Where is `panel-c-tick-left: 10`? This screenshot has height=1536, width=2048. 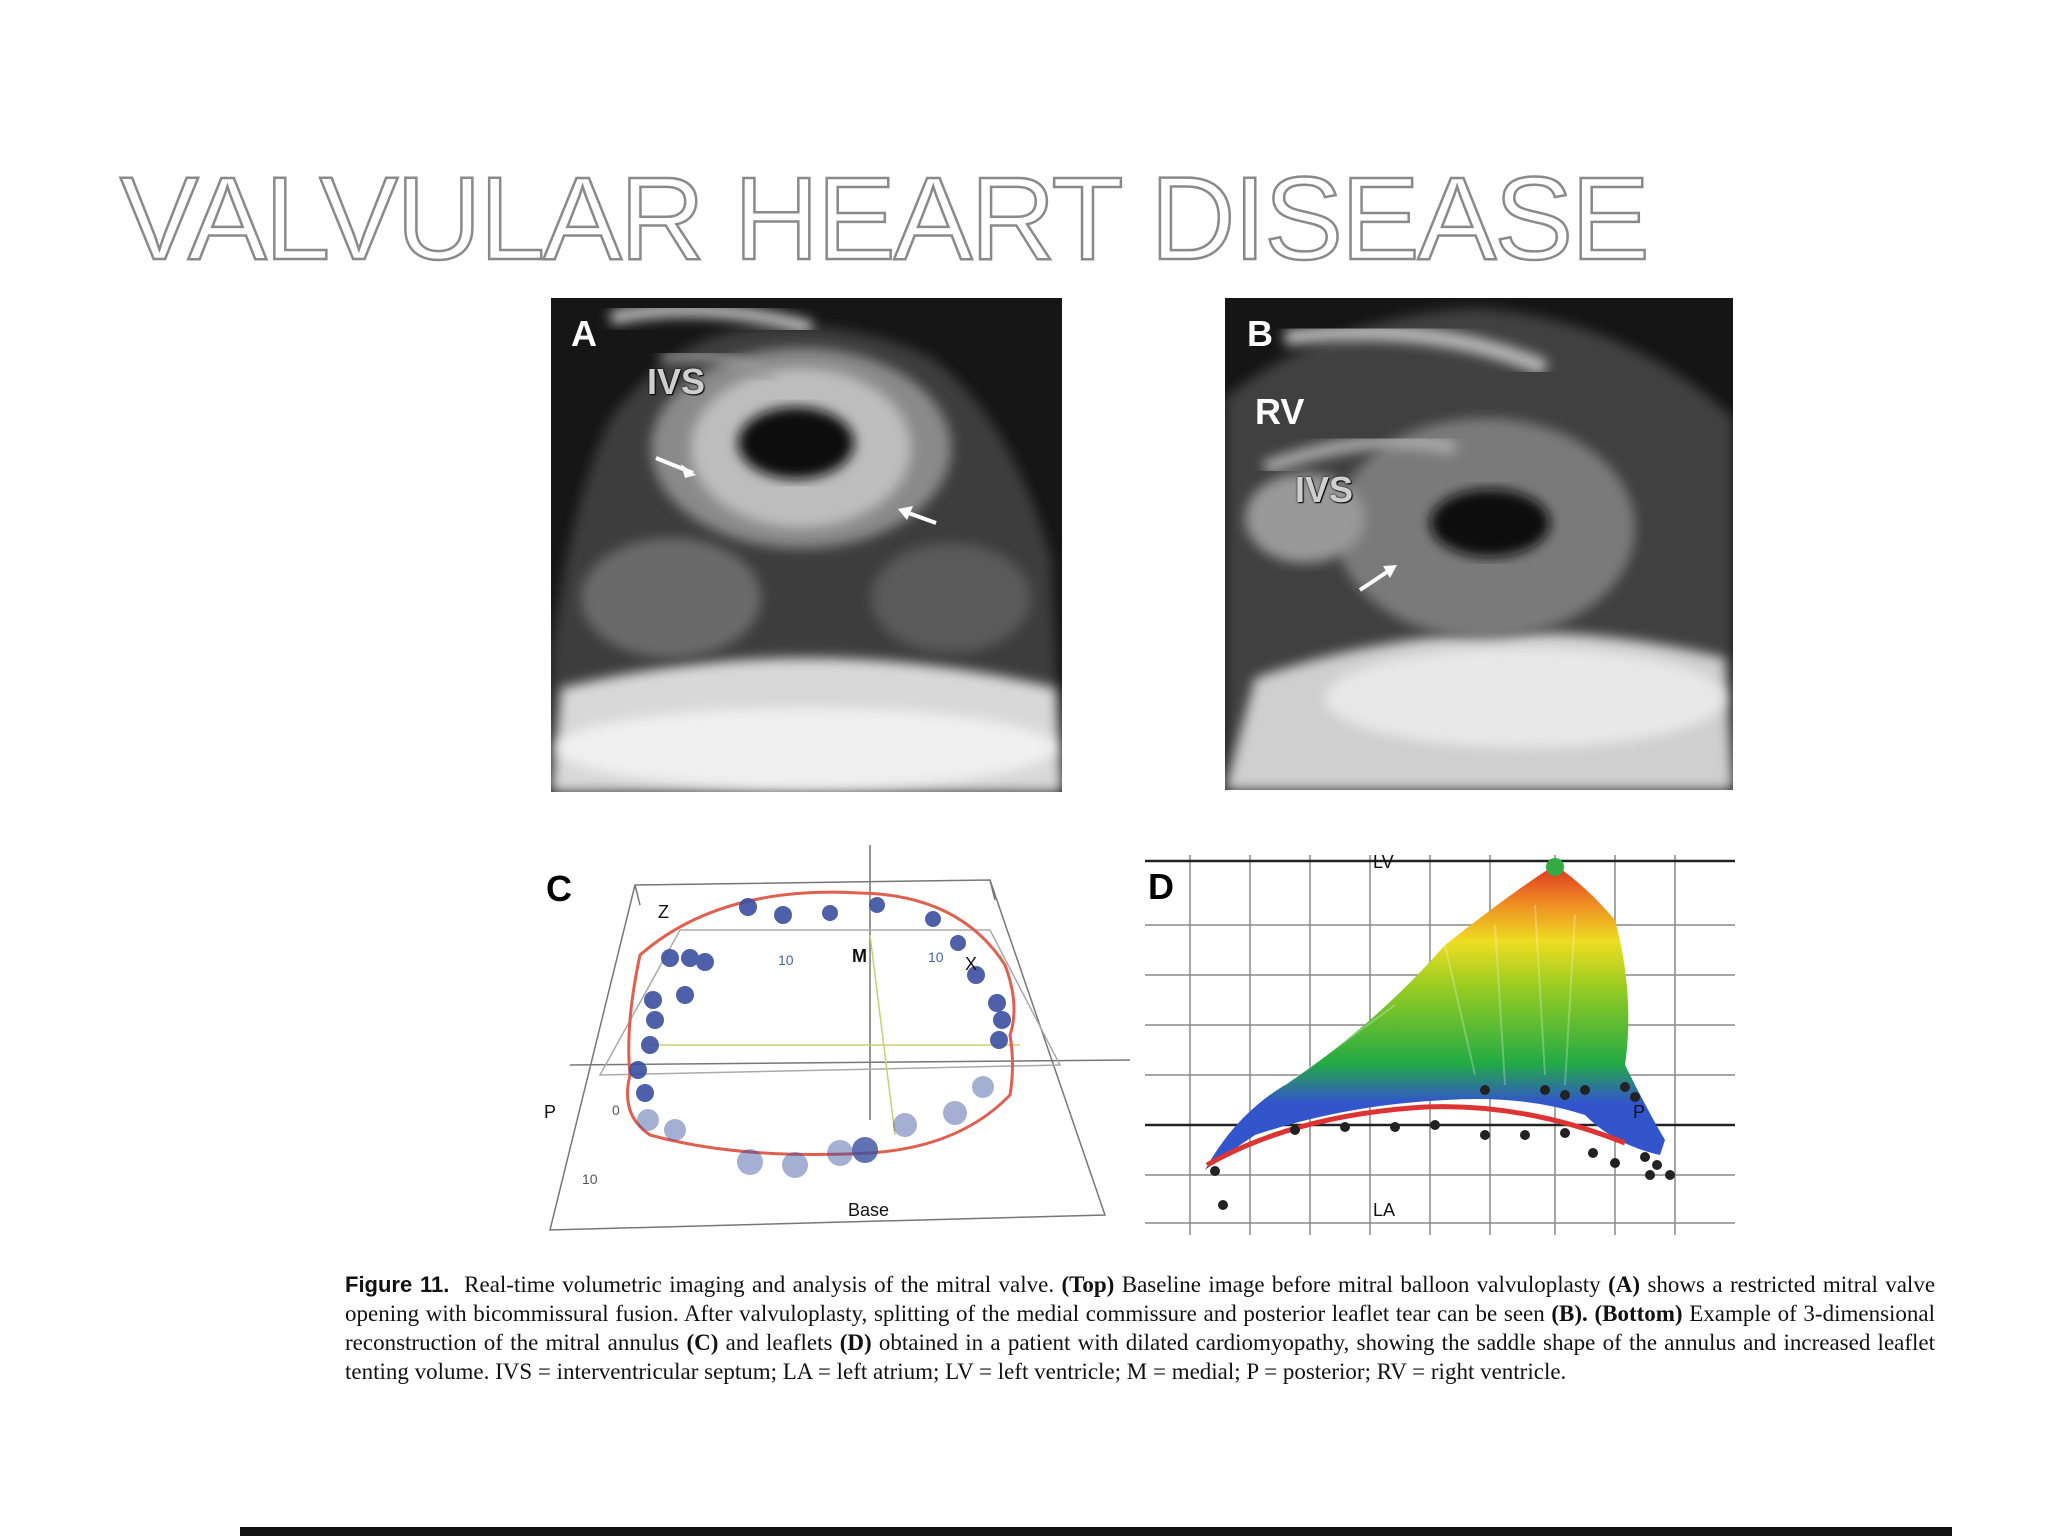 panel-c-tick-left: 10 is located at coordinates (786, 960).